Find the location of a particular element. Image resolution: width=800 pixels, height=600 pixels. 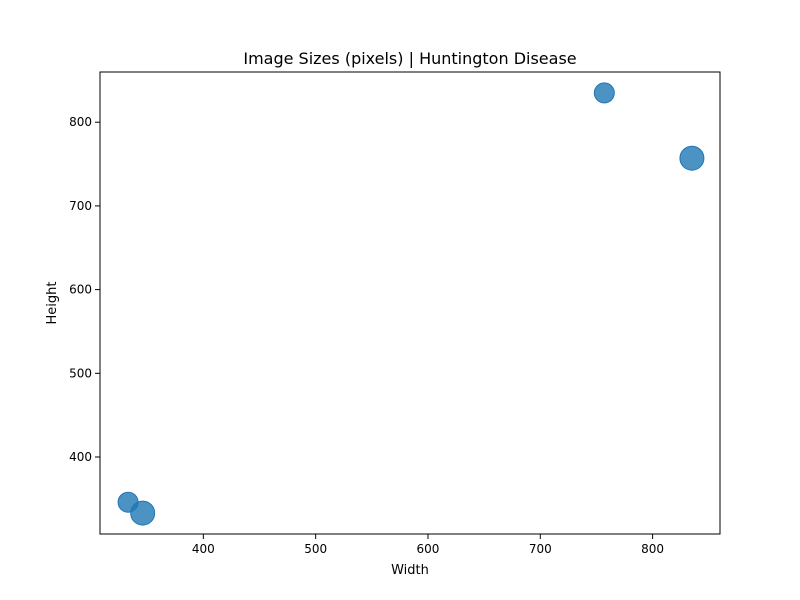

x-tick-label-2: 600 is located at coordinates (428, 549).